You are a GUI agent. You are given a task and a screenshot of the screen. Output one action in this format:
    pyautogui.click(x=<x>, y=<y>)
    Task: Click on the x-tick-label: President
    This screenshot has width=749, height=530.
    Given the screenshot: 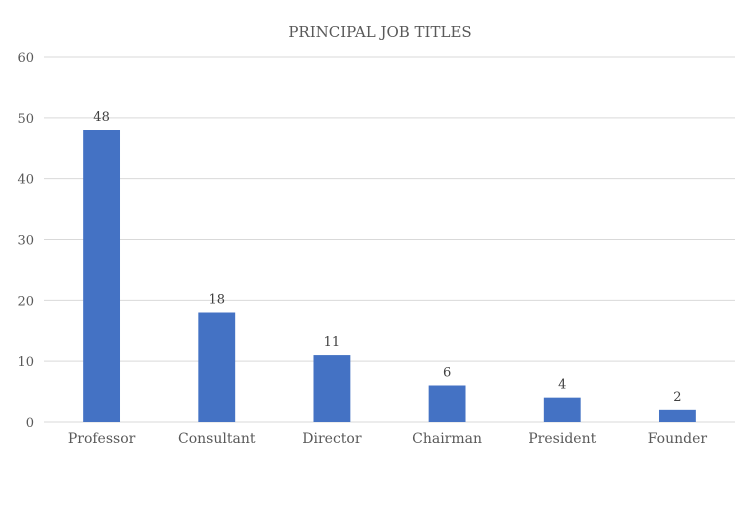 What is the action you would take?
    pyautogui.click(x=562, y=439)
    